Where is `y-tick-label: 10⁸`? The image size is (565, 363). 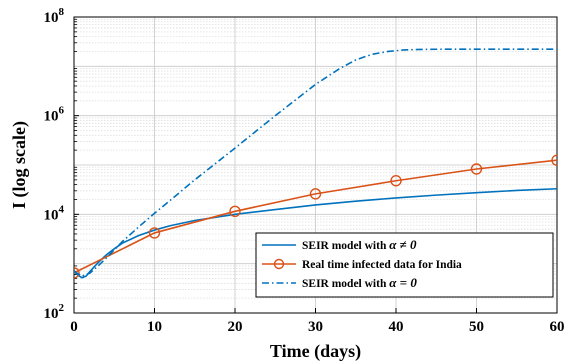
y-tick-label: 10⁸ is located at coordinates (54, 16).